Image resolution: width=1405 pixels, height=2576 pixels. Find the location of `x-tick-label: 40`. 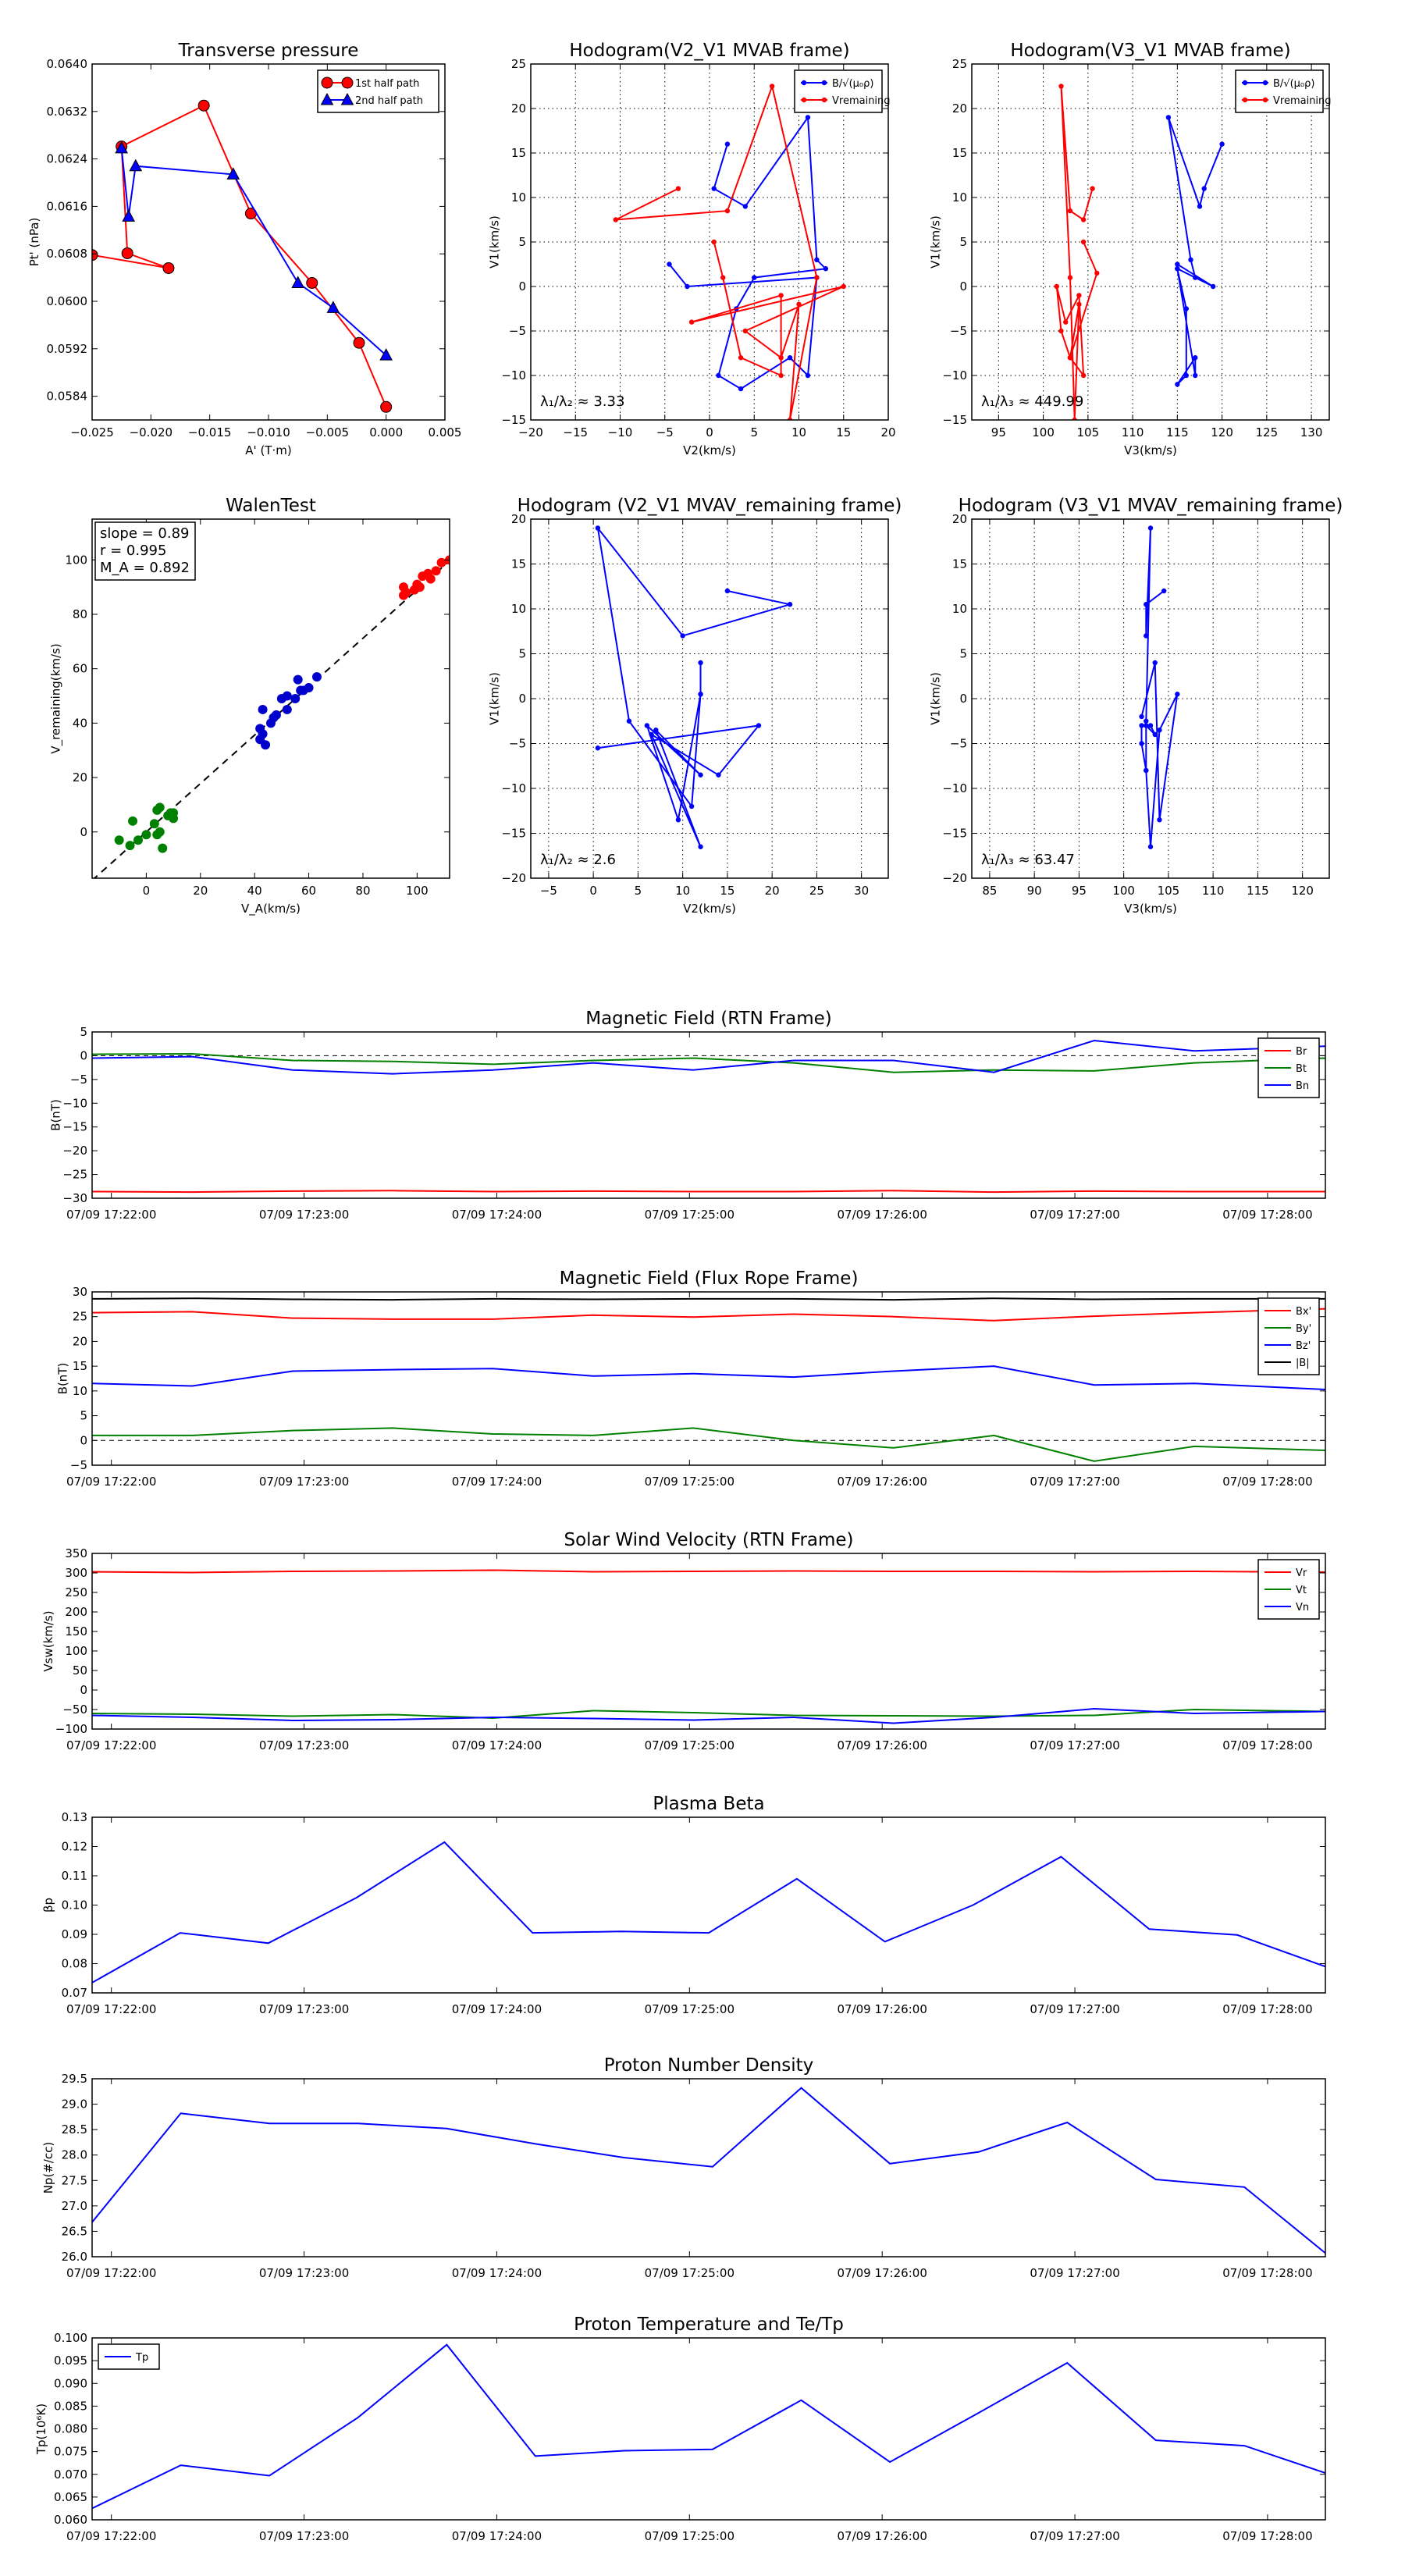

x-tick-label: 40 is located at coordinates (255, 891).